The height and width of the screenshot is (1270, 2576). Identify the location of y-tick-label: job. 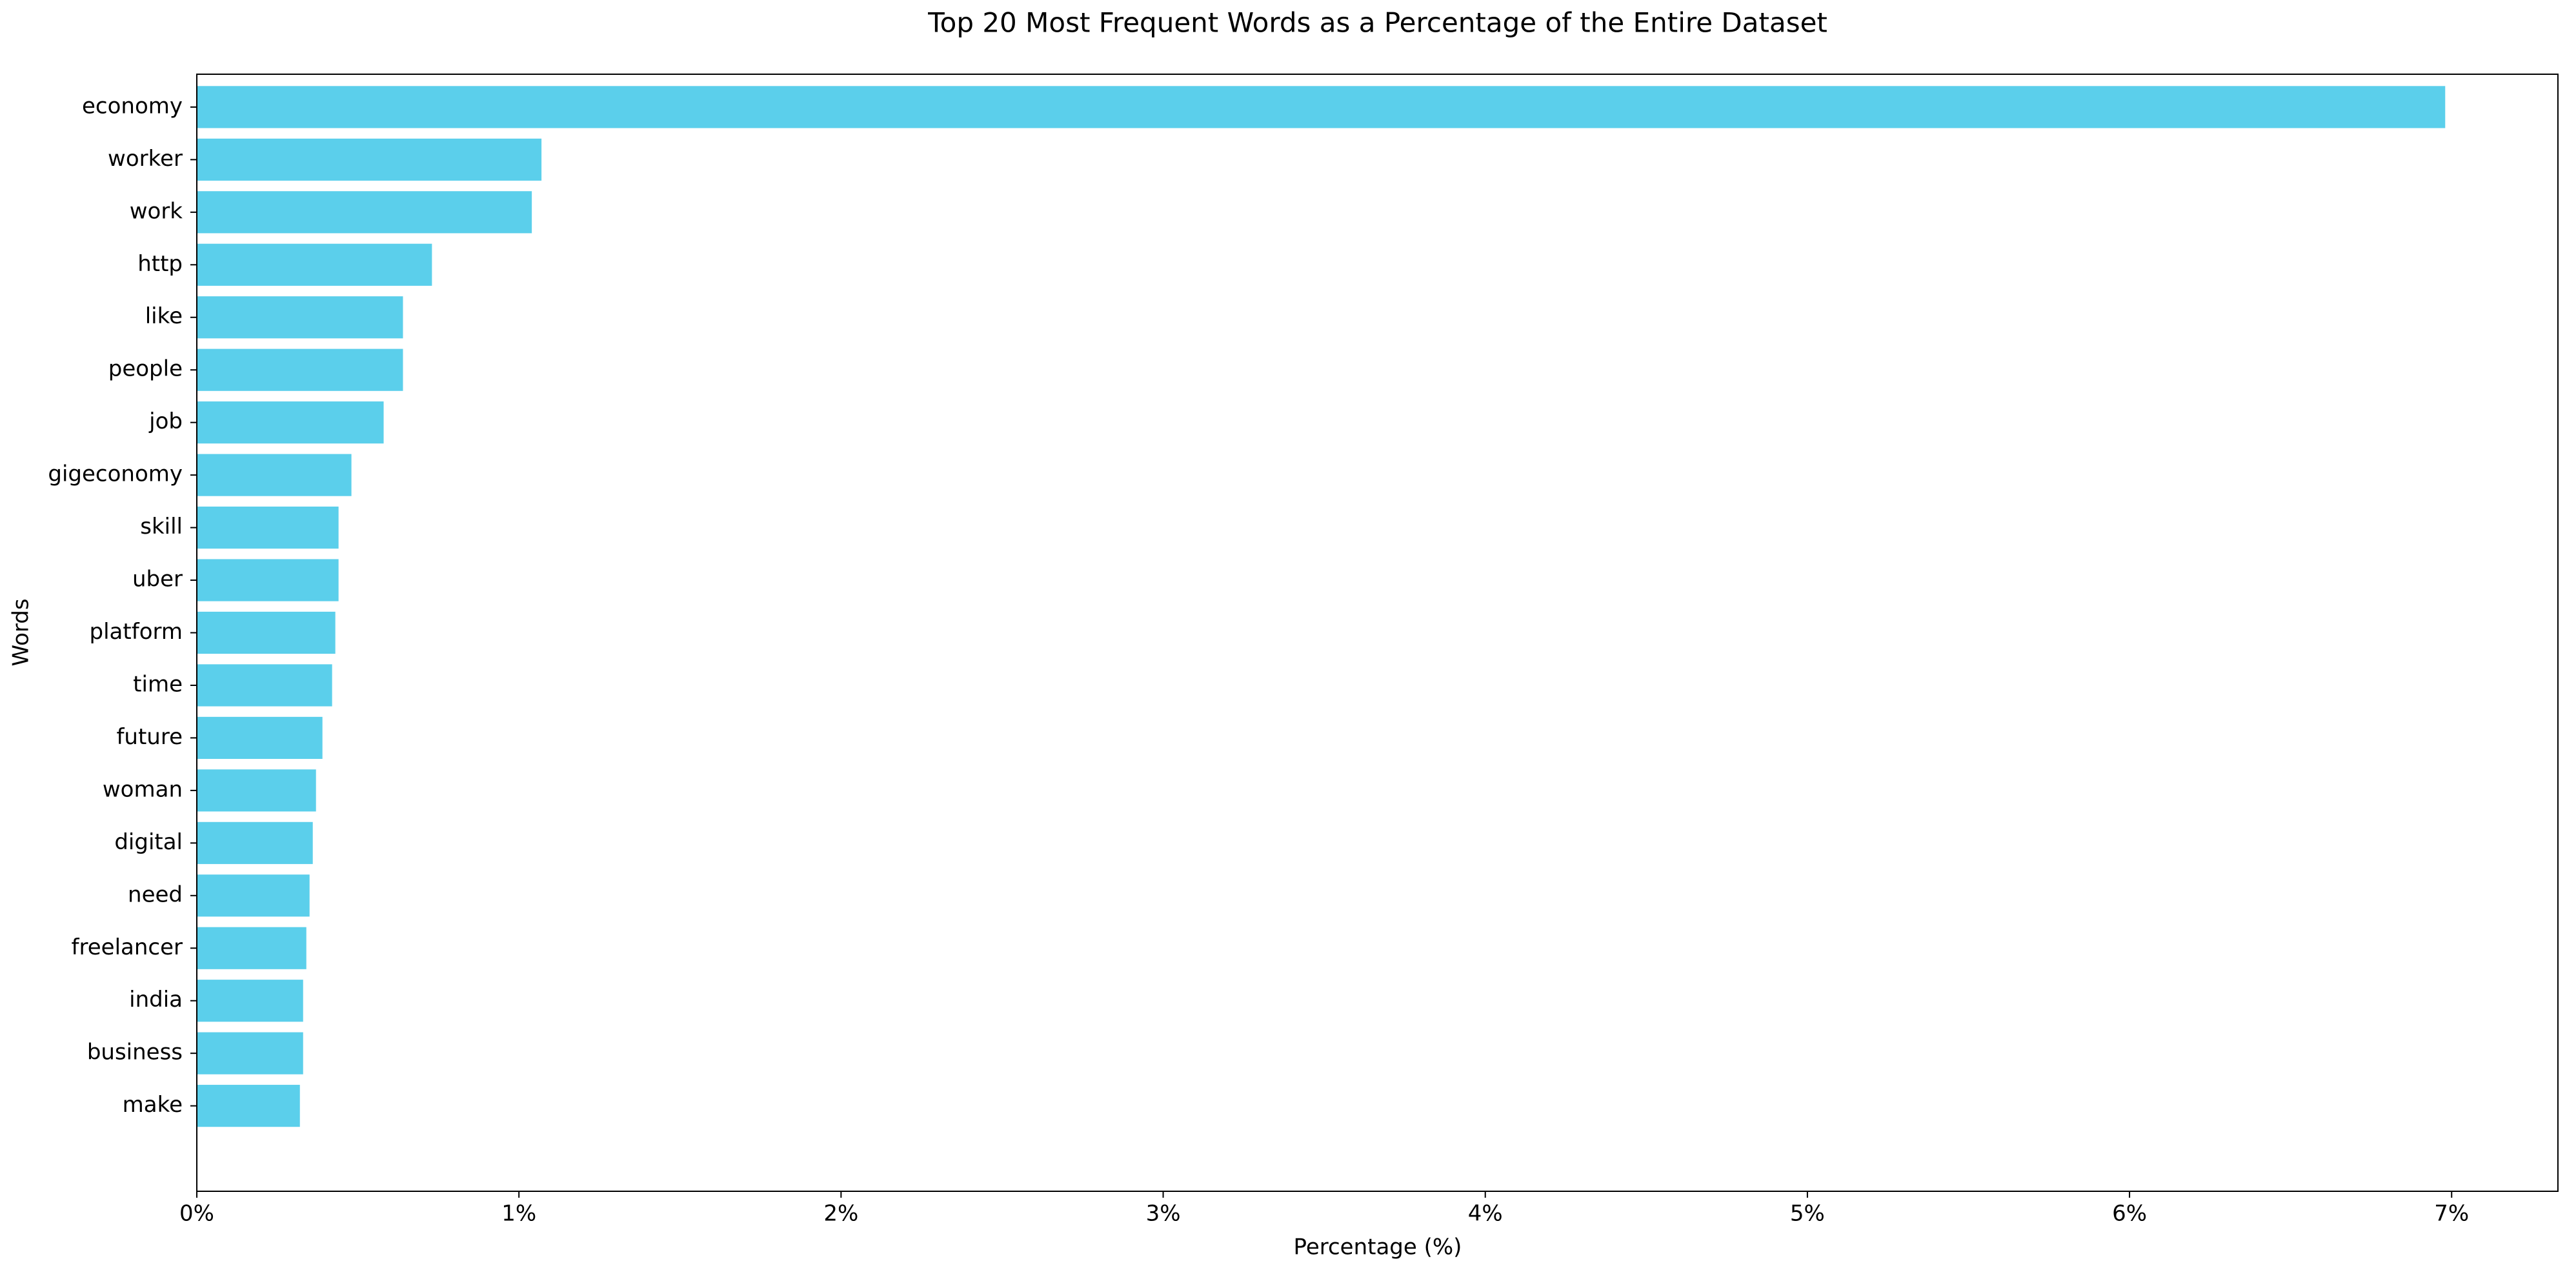
(165, 421).